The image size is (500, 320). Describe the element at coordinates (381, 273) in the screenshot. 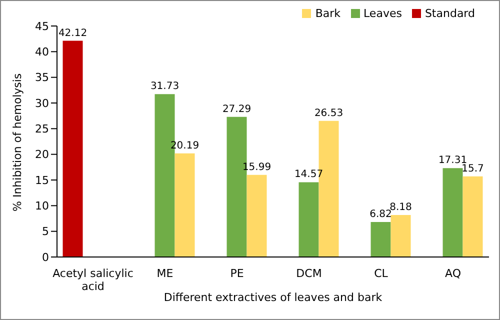

I see `x-tick-label: CL` at that location.